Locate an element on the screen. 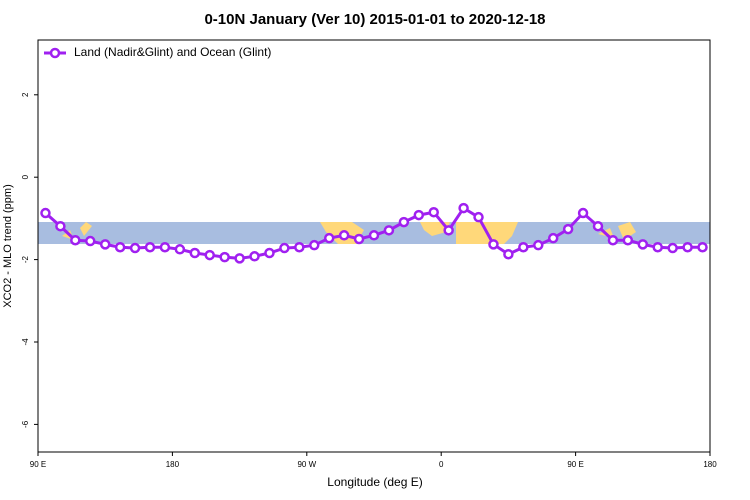 Image resolution: width=750 pixels, height=500 pixels. y-tick-label: 0 is located at coordinates (25, 176).